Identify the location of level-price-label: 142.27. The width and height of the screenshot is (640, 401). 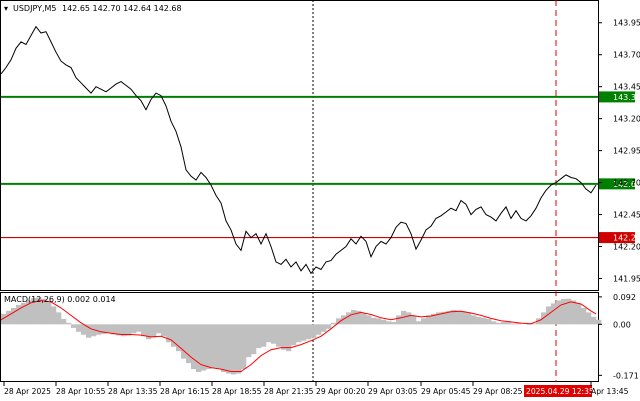
(626, 238).